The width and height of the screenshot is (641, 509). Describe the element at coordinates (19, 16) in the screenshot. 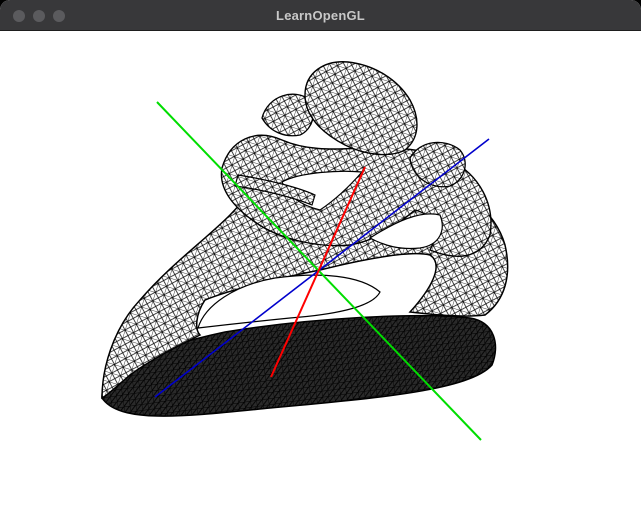

I see `close-window-button` at that location.